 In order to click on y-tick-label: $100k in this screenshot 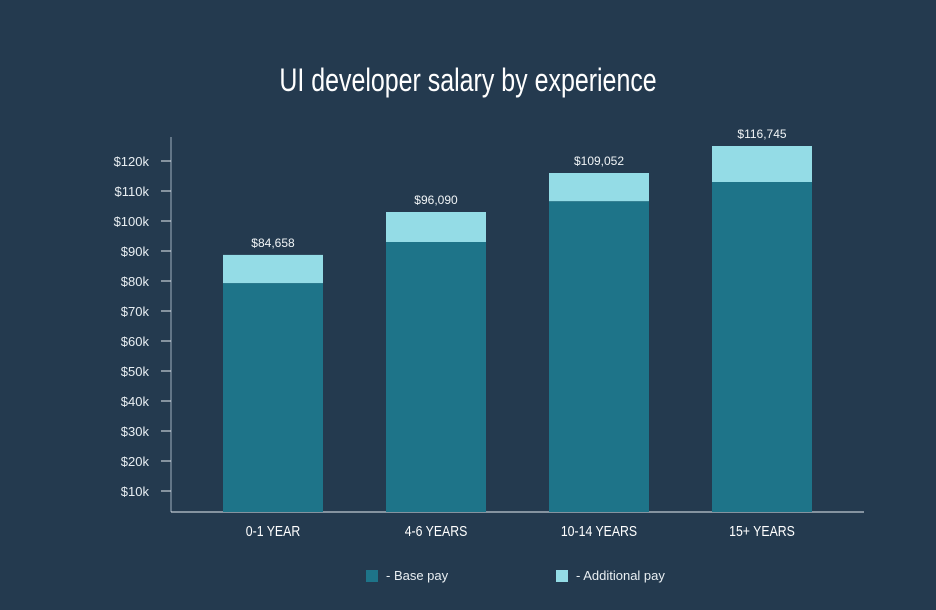, I will do `click(132, 221)`.